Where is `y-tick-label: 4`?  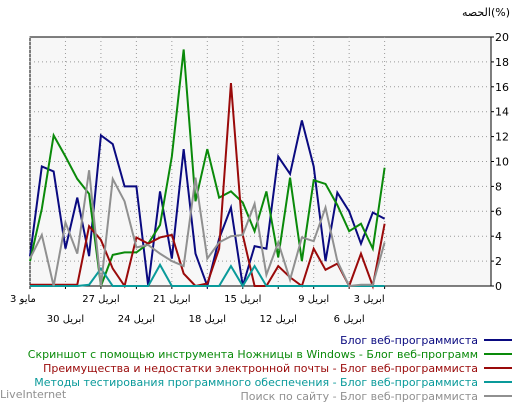
y-tick-label: 4 is located at coordinates (498, 236).